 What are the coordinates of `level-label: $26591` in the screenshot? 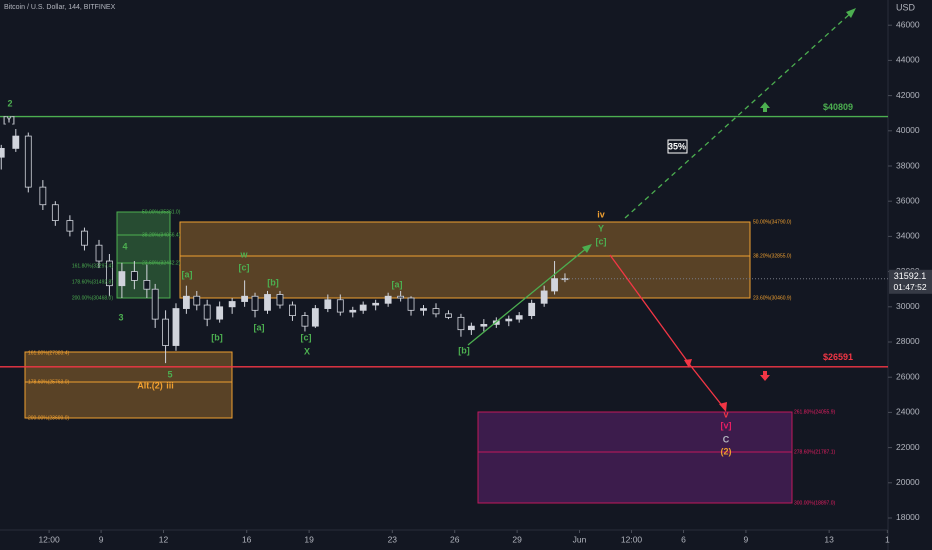 It's located at (838, 357).